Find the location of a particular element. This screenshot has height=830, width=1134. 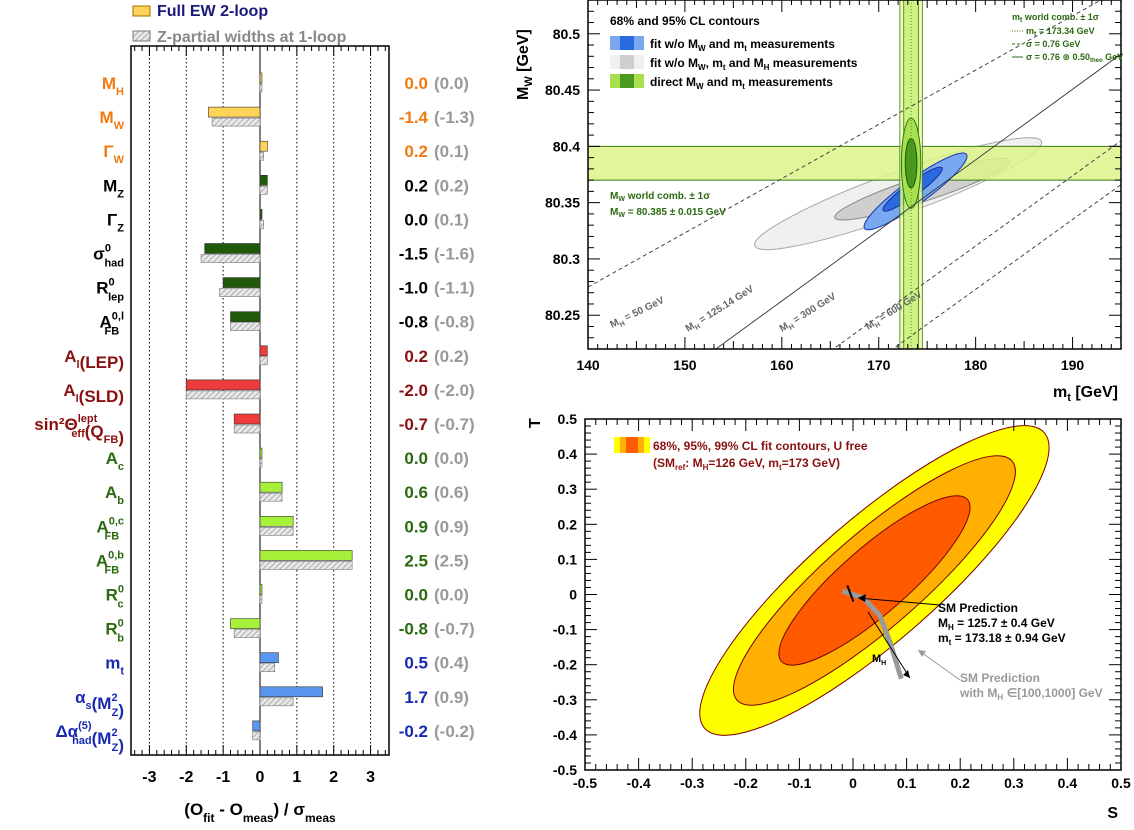

y-tick-label: -0.2 is located at coordinates (565, 665).